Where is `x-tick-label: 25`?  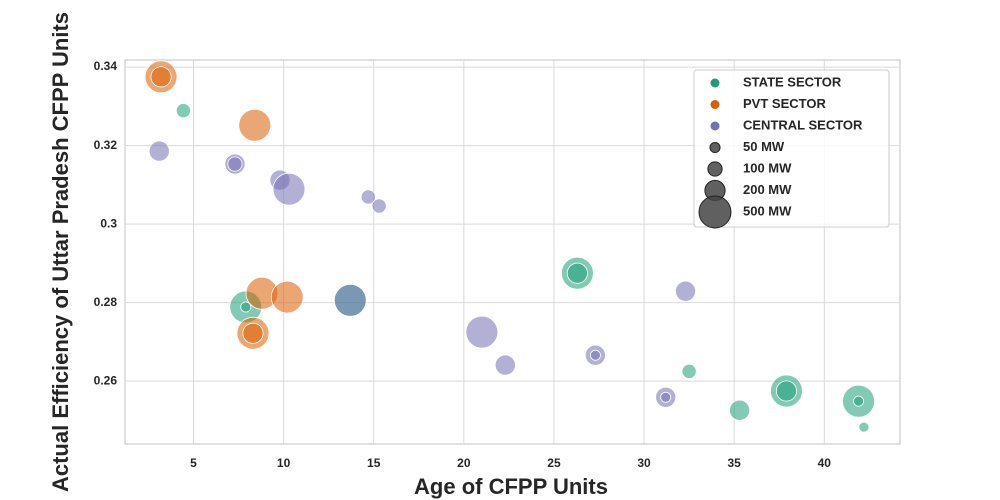 x-tick-label: 25 is located at coordinates (554, 463).